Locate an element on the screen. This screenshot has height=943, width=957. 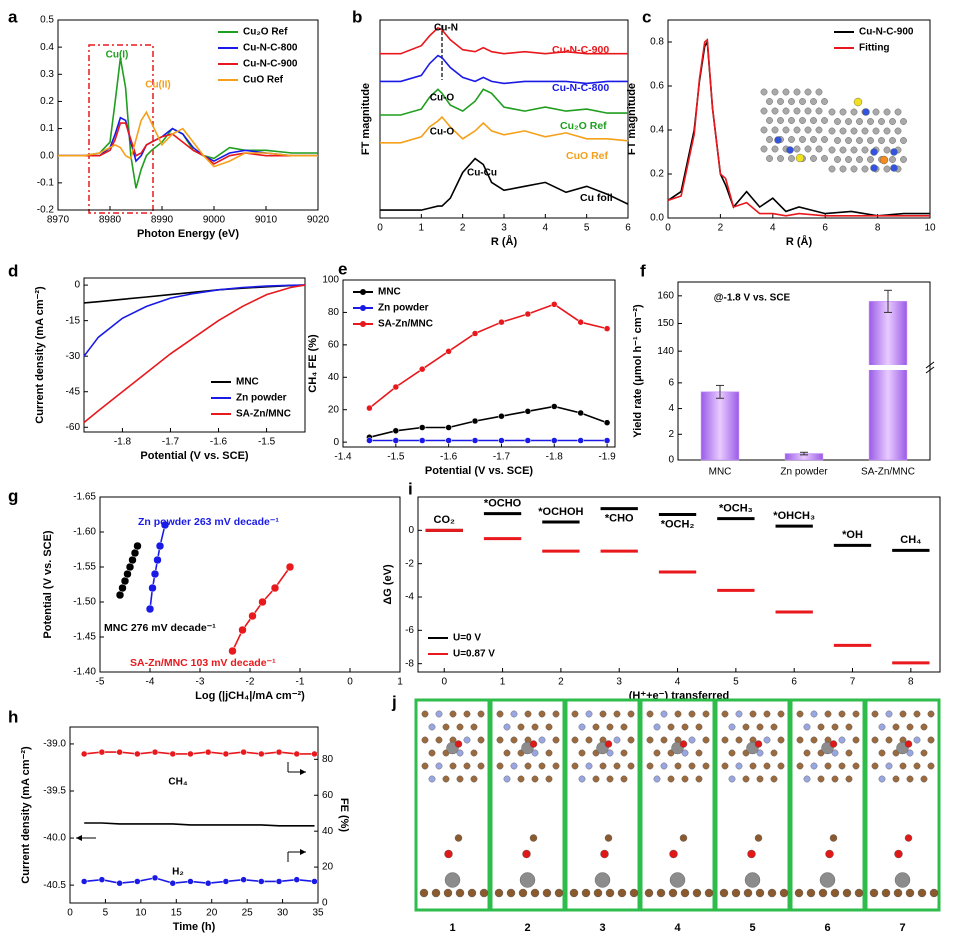
legend-label: MNC is located at coordinates (247, 382).